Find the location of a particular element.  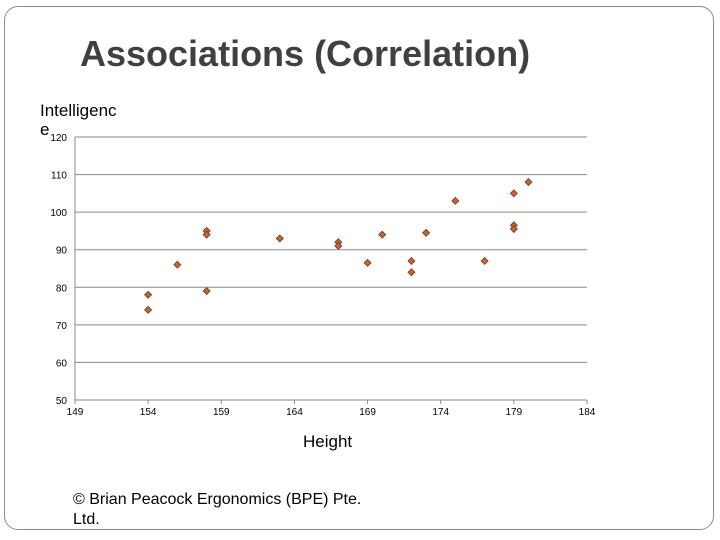

y-tick-label: 90 is located at coordinates (62, 251).